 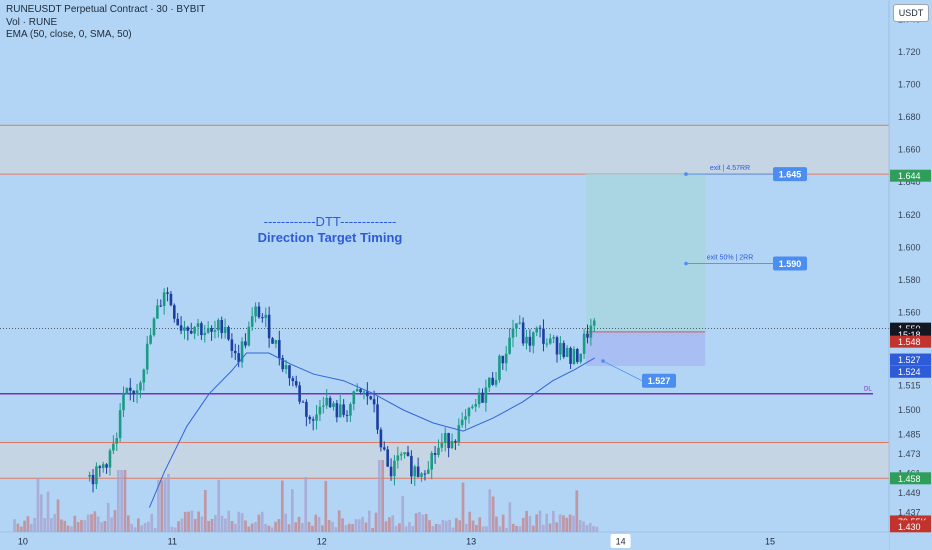 I want to click on price-tick-label: 1.500, so click(x=909, y=410).